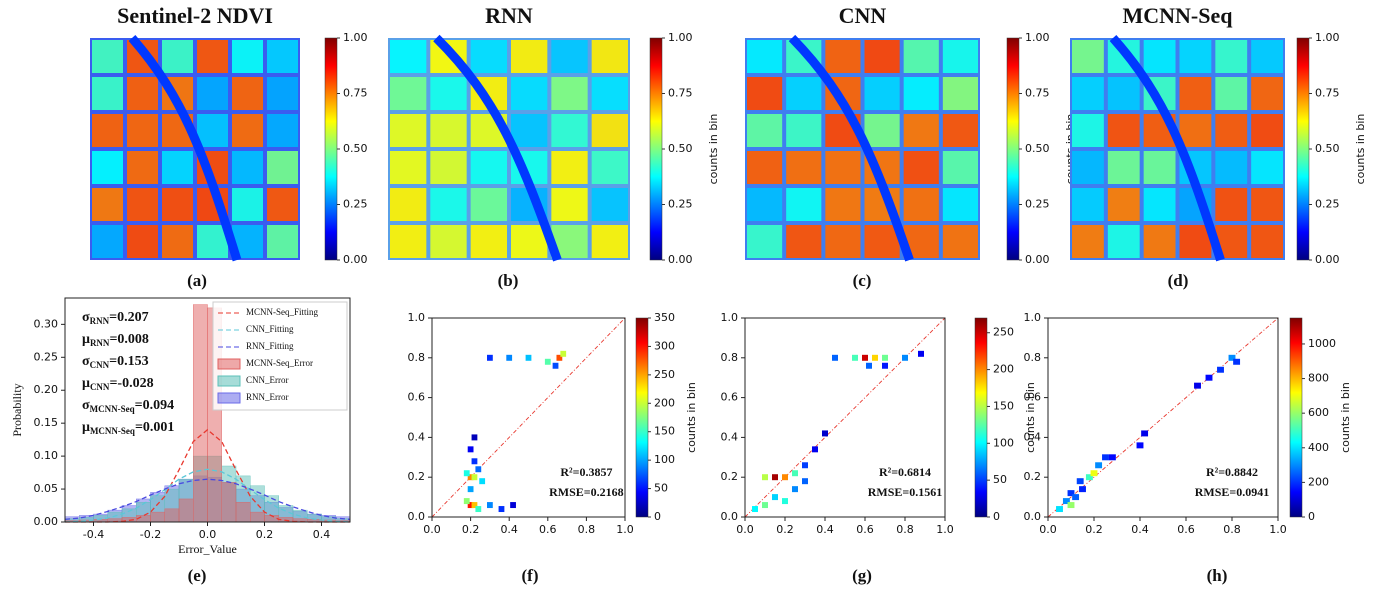 Image resolution: width=1391 pixels, height=597 pixels. What do you see at coordinates (197, 280) in the screenshot?
I see `panel-caption: (a)` at bounding box center [197, 280].